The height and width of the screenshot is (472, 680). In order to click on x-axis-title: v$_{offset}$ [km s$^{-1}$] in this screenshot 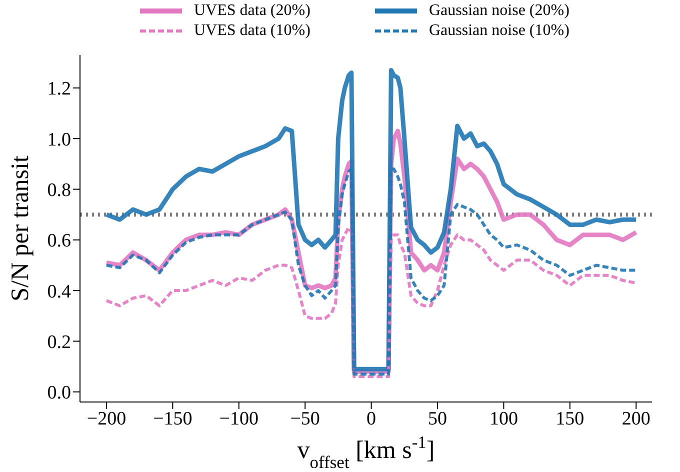, I will do `click(366, 452)`.